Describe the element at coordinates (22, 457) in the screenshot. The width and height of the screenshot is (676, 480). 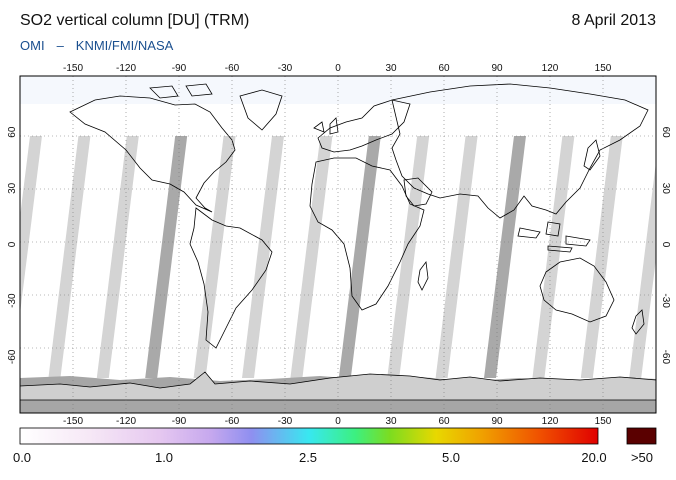
I see `colorbar-label-0: 0.0` at that location.